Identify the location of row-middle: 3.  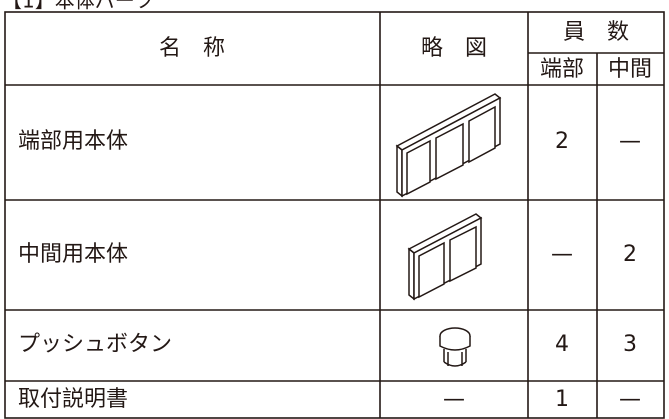
(630, 344).